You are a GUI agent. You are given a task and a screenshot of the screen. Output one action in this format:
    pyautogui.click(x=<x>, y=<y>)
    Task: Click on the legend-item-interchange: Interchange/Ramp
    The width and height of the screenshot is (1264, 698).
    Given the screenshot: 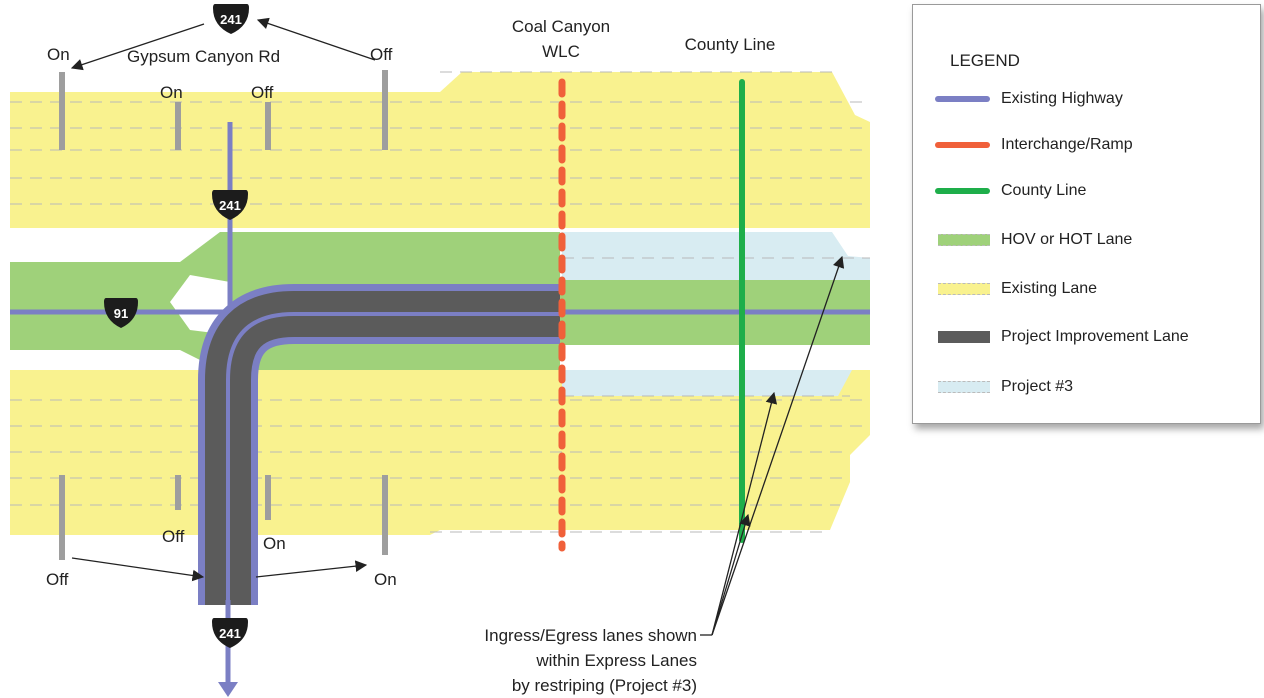 What is the action you would take?
    pyautogui.click(x=1027, y=145)
    